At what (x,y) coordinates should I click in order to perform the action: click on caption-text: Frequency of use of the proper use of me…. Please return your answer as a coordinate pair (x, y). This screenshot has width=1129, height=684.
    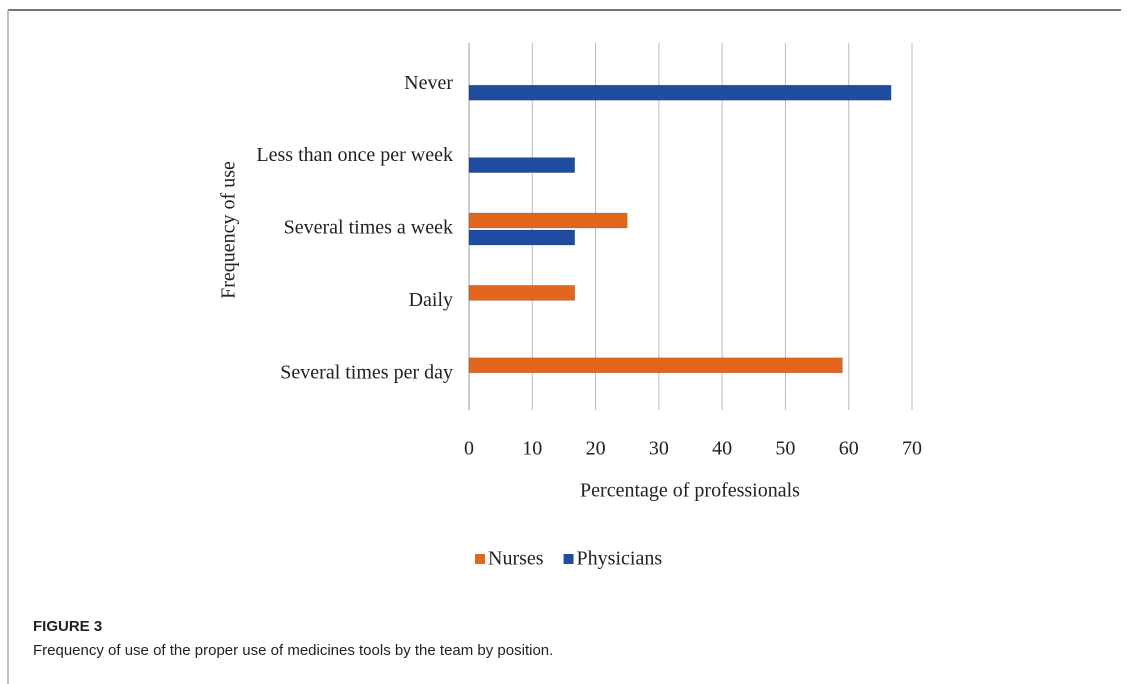
    Looking at the image, I should click on (293, 650).